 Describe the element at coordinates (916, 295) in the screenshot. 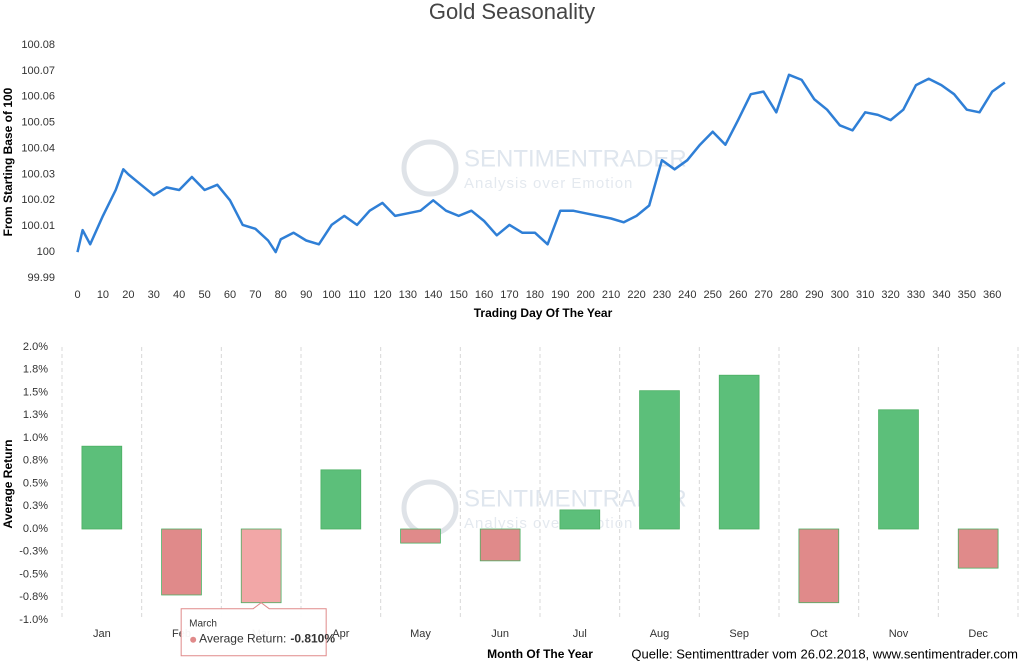

I see `x-tick-label: 330` at that location.